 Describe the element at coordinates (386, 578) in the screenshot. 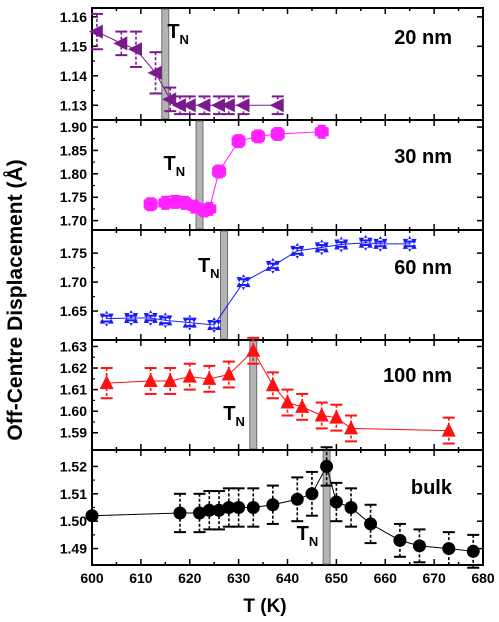

I see `x-tick-label: 660` at that location.